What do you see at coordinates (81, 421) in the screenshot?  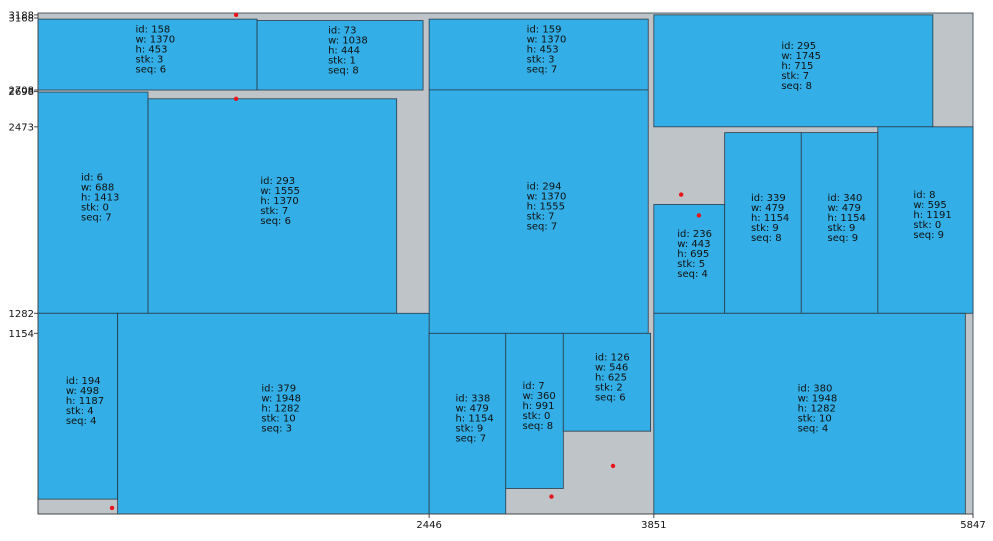 I see `block-label-seq: seq: 4` at bounding box center [81, 421].